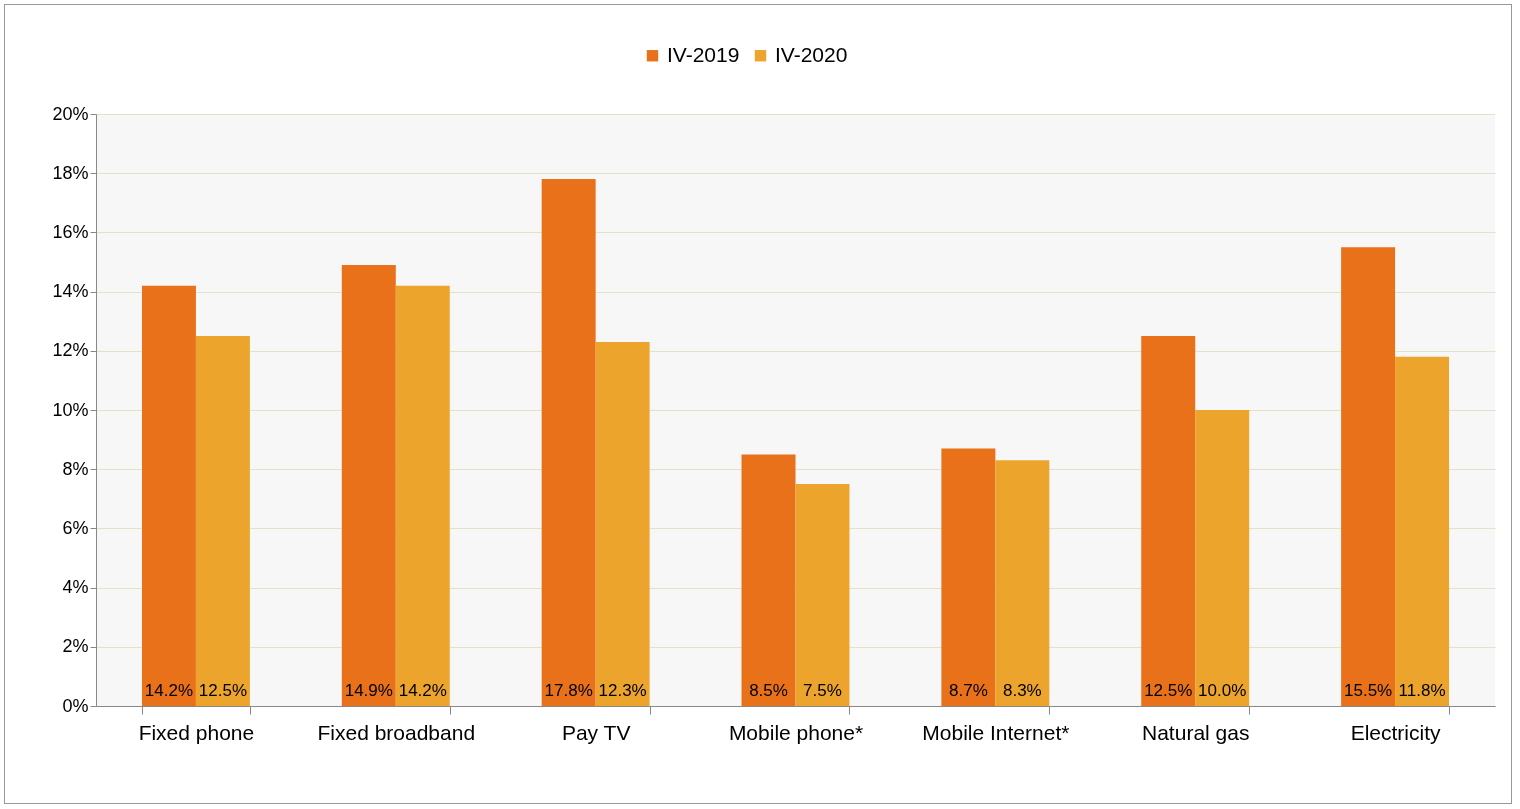  Describe the element at coordinates (596, 732) in the screenshot. I see `x-tick-label: Pay TV` at that location.